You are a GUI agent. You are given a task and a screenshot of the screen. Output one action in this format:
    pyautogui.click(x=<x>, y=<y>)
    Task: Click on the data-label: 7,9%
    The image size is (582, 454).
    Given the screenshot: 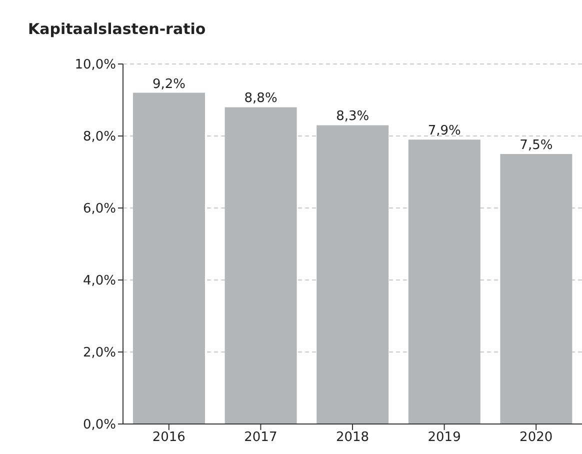 What is the action you would take?
    pyautogui.click(x=444, y=131)
    